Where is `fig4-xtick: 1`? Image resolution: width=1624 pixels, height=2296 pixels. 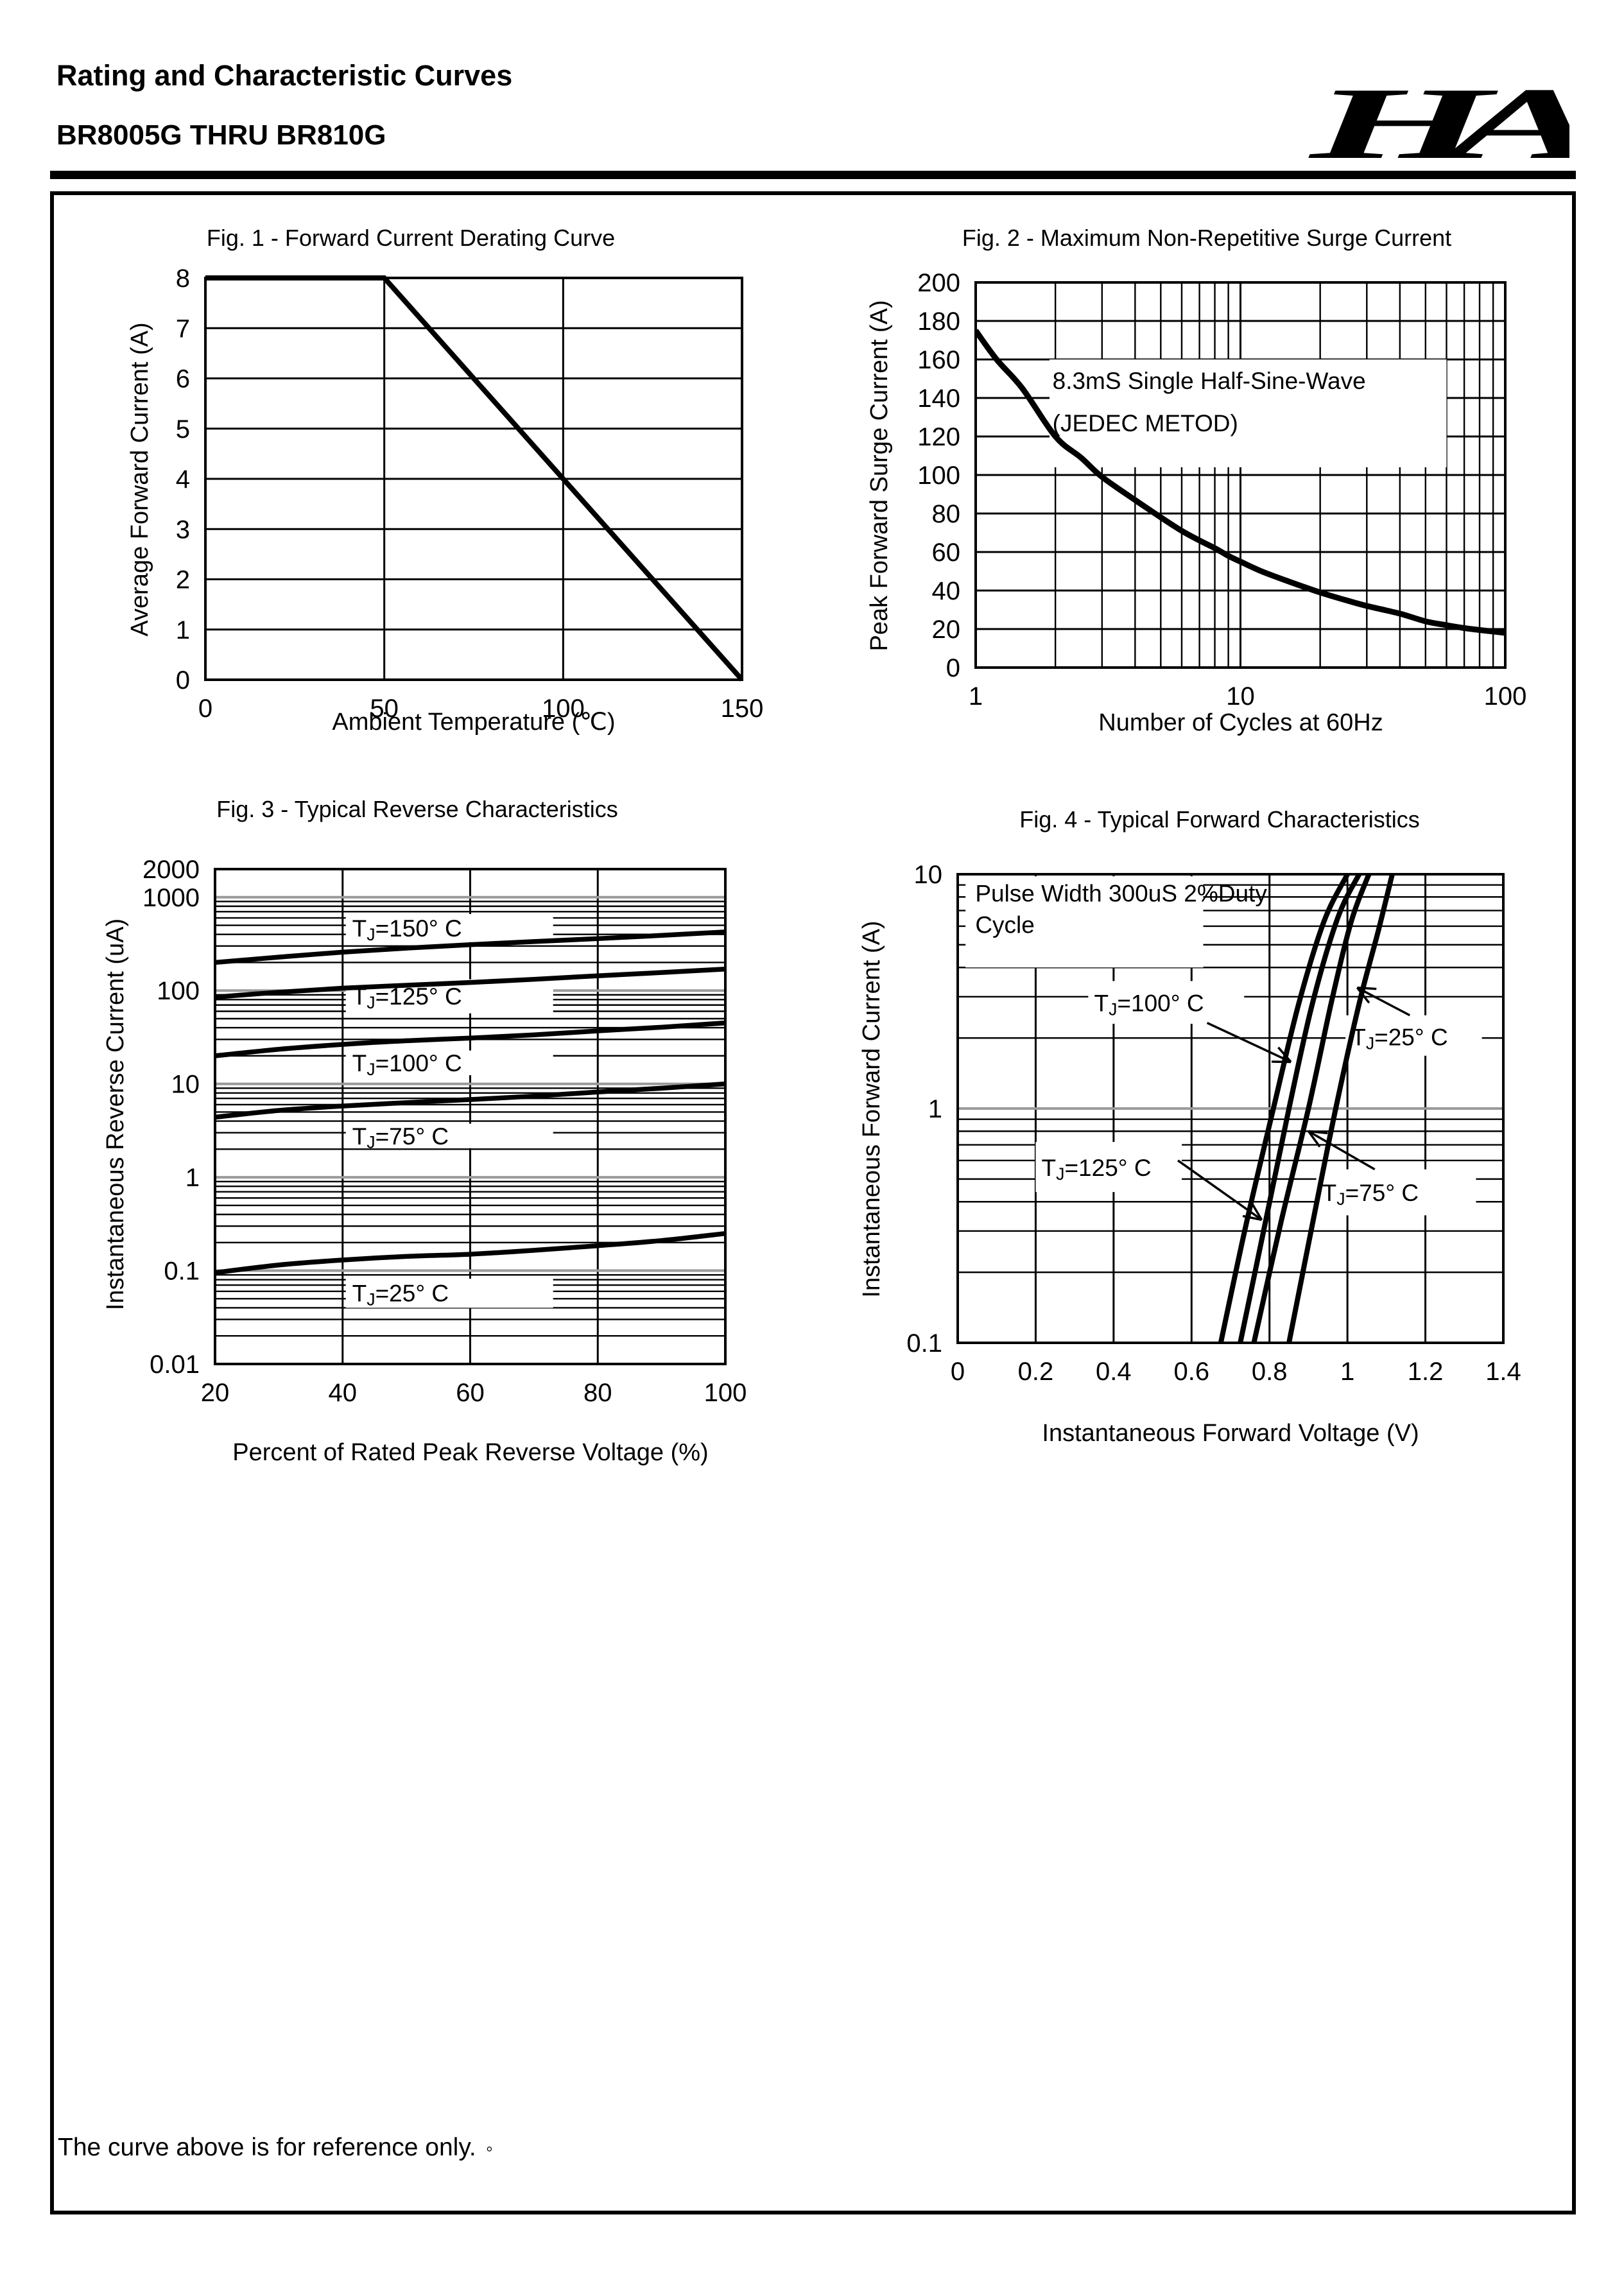 fig4-xtick: 1 is located at coordinates (1347, 1372).